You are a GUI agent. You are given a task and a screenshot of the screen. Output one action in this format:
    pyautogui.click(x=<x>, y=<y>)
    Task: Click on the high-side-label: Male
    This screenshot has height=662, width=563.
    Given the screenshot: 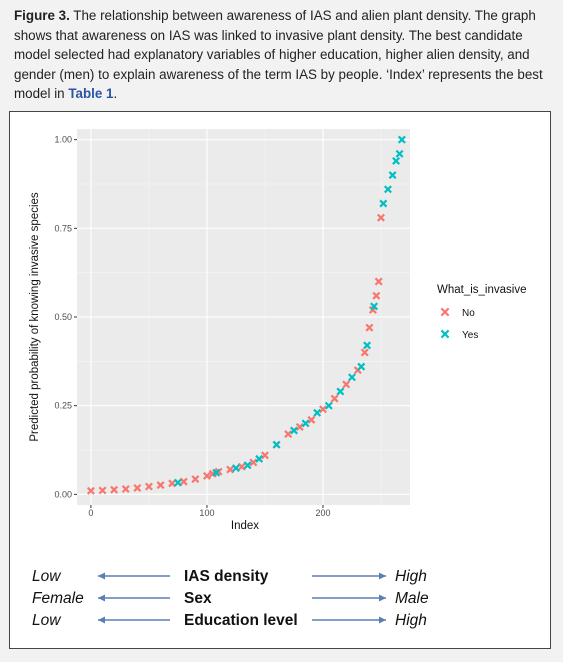 What is the action you would take?
    pyautogui.click(x=412, y=598)
    